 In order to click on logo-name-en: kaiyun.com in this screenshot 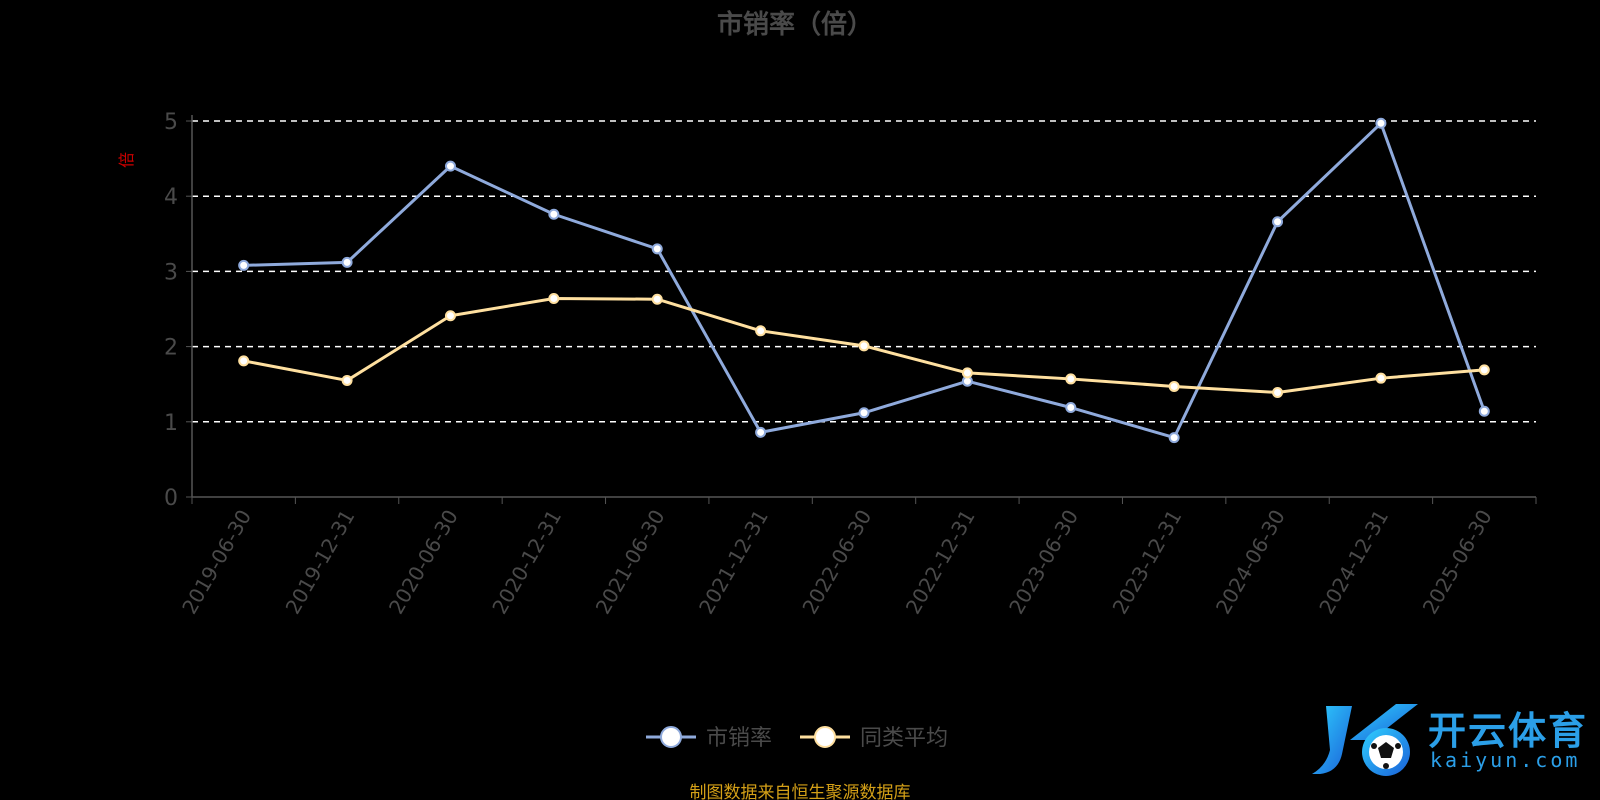, I will do `click(1505, 760)`.